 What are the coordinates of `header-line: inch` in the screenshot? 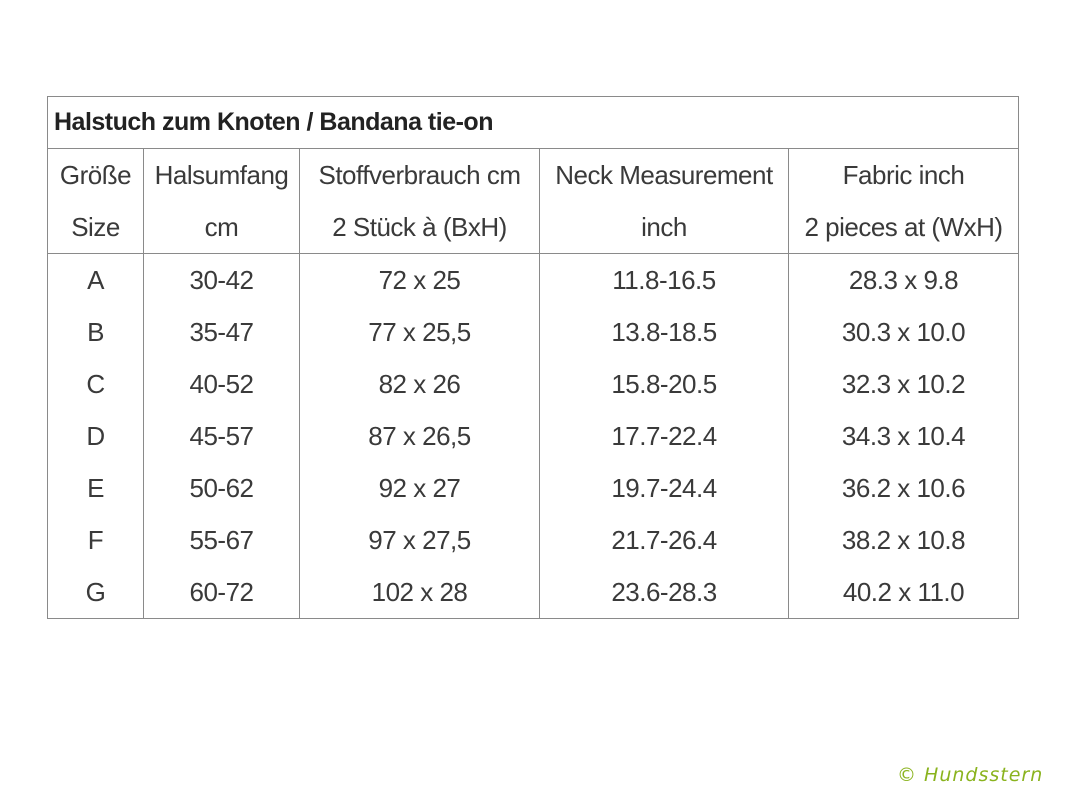 It's located at (664, 227).